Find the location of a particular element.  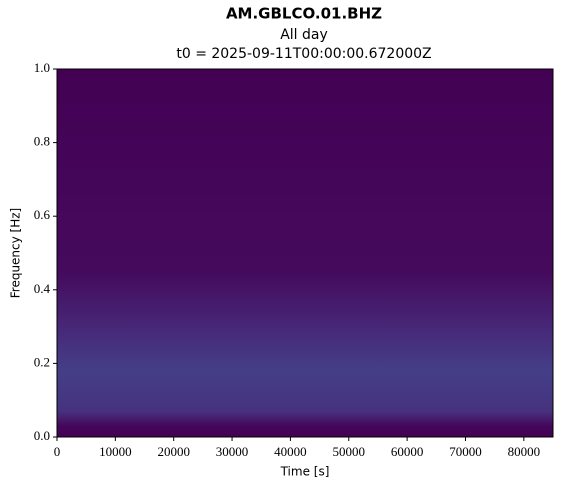

y-tick-label: 0.8 is located at coordinates (42, 141).